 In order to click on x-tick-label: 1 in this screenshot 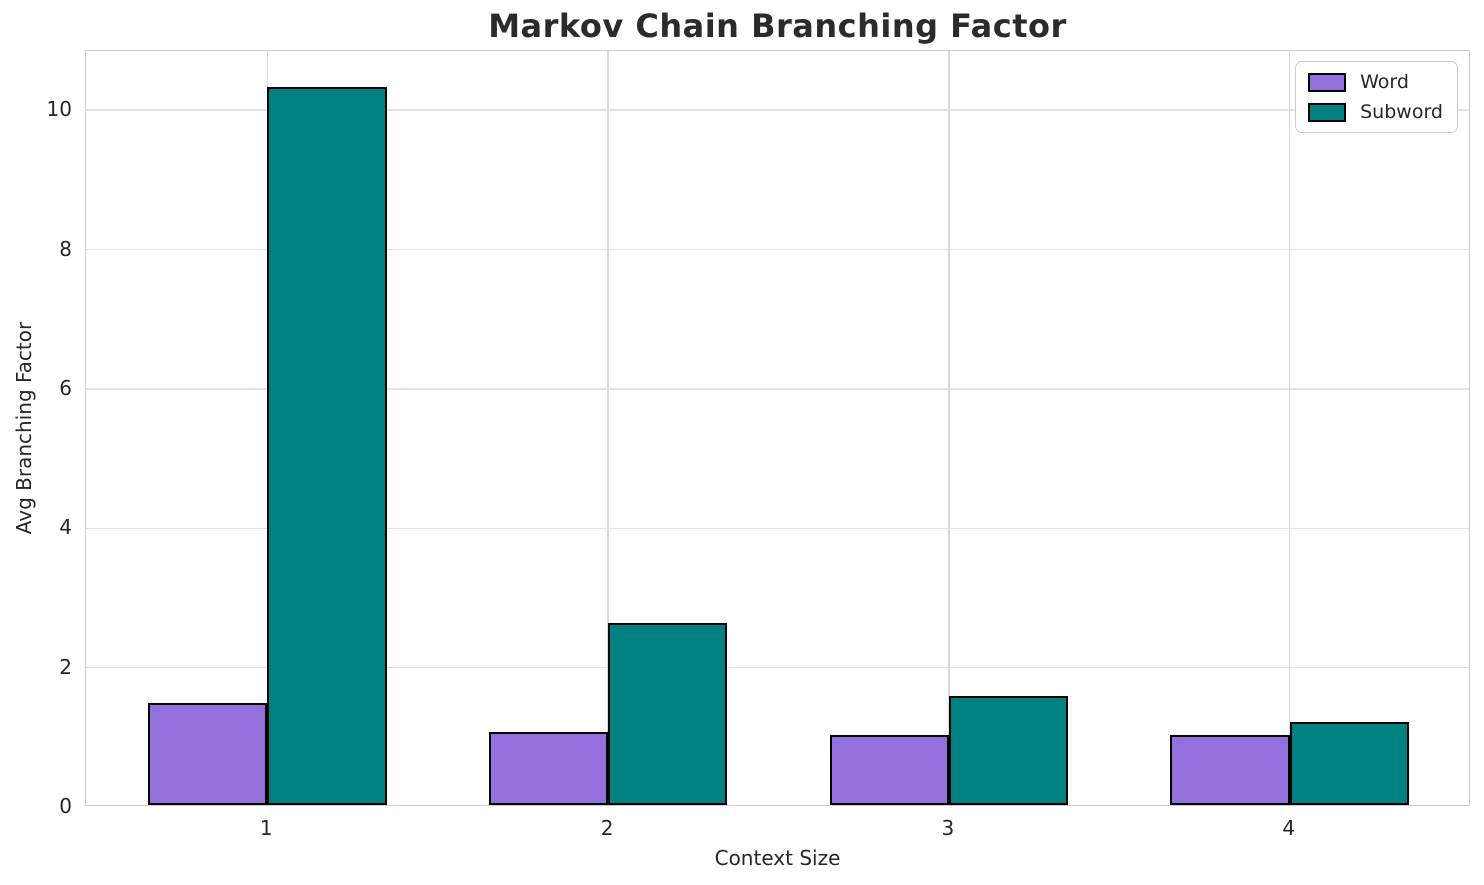, I will do `click(266, 828)`.